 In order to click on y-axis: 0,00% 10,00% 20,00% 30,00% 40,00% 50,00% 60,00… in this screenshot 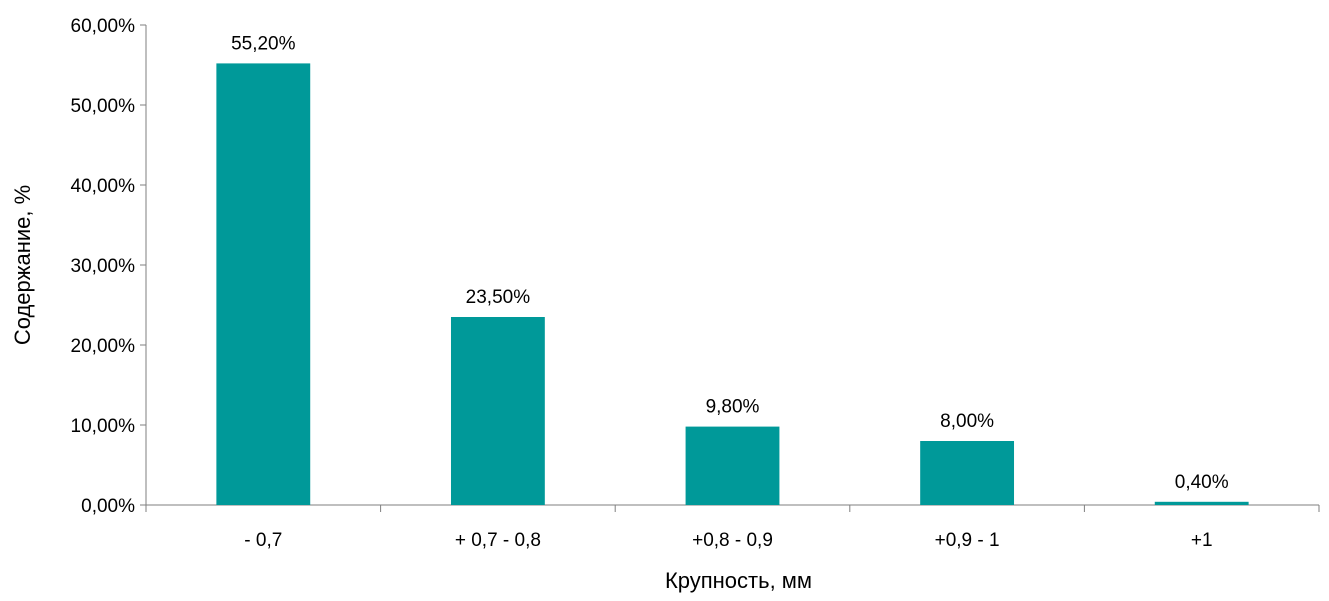, I will do `click(109, 266)`.